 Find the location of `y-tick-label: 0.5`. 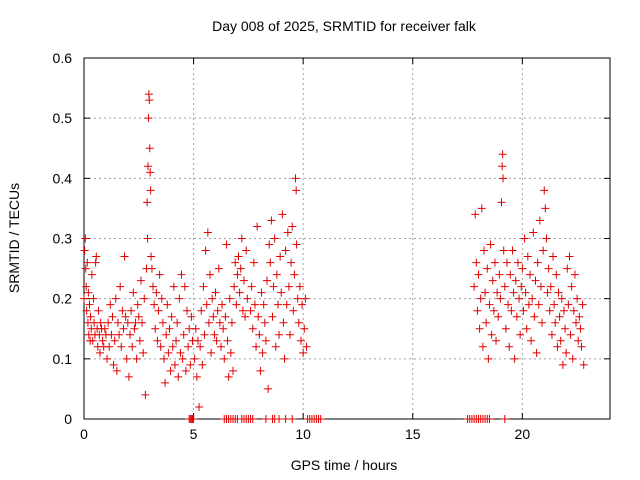

y-tick-label: 0.5 is located at coordinates (63, 118).